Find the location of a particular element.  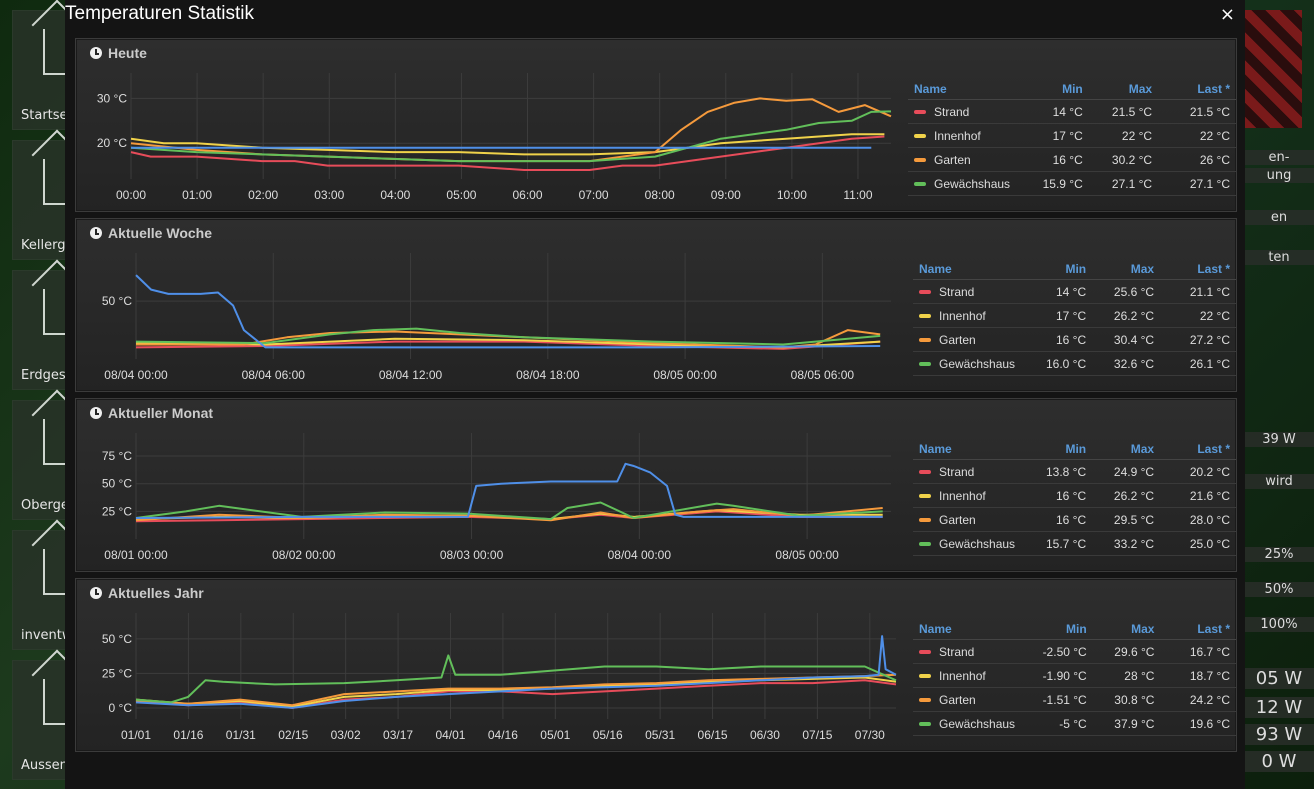

legend-row: Gewächshaus 15.9 °C 27.1 °C 27.1 °C is located at coordinates (1072, 183).